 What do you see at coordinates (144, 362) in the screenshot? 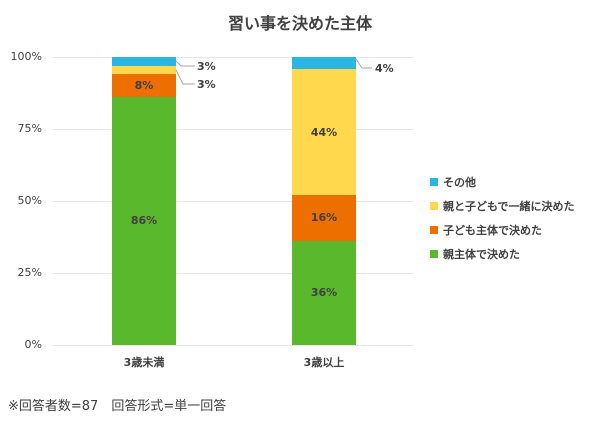
I see `x-tick-under-3: 3歳未満` at bounding box center [144, 362].